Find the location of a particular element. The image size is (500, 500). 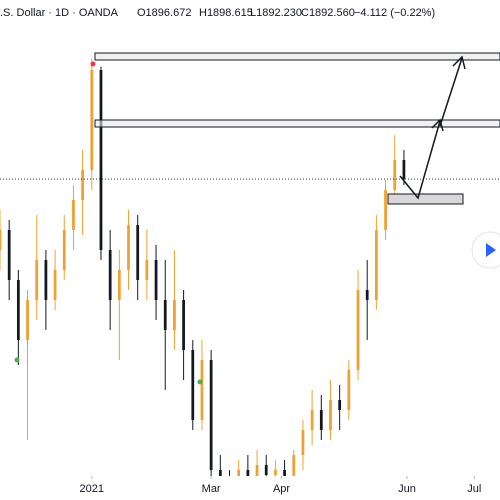

symbol-title: .S. Dollar · 1D · OANDA is located at coordinates (59, 13).